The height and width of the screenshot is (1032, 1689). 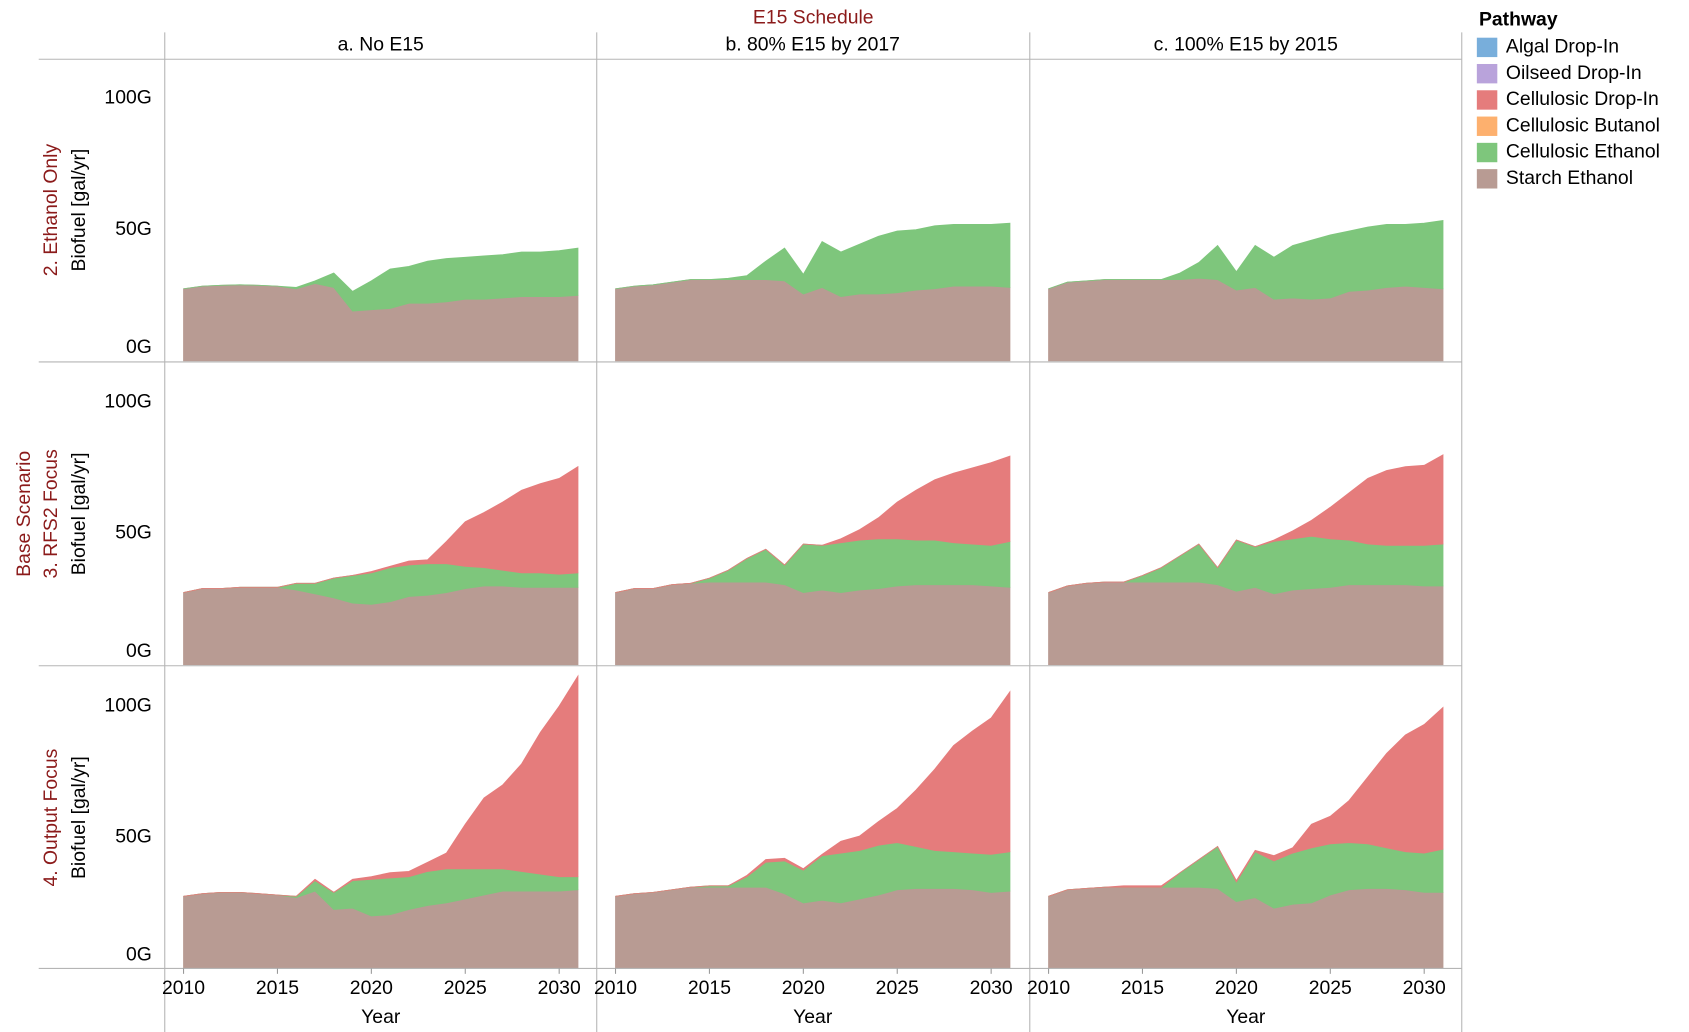 I want to click on legend-label: Cellulosic Ethanol, so click(x=1583, y=152).